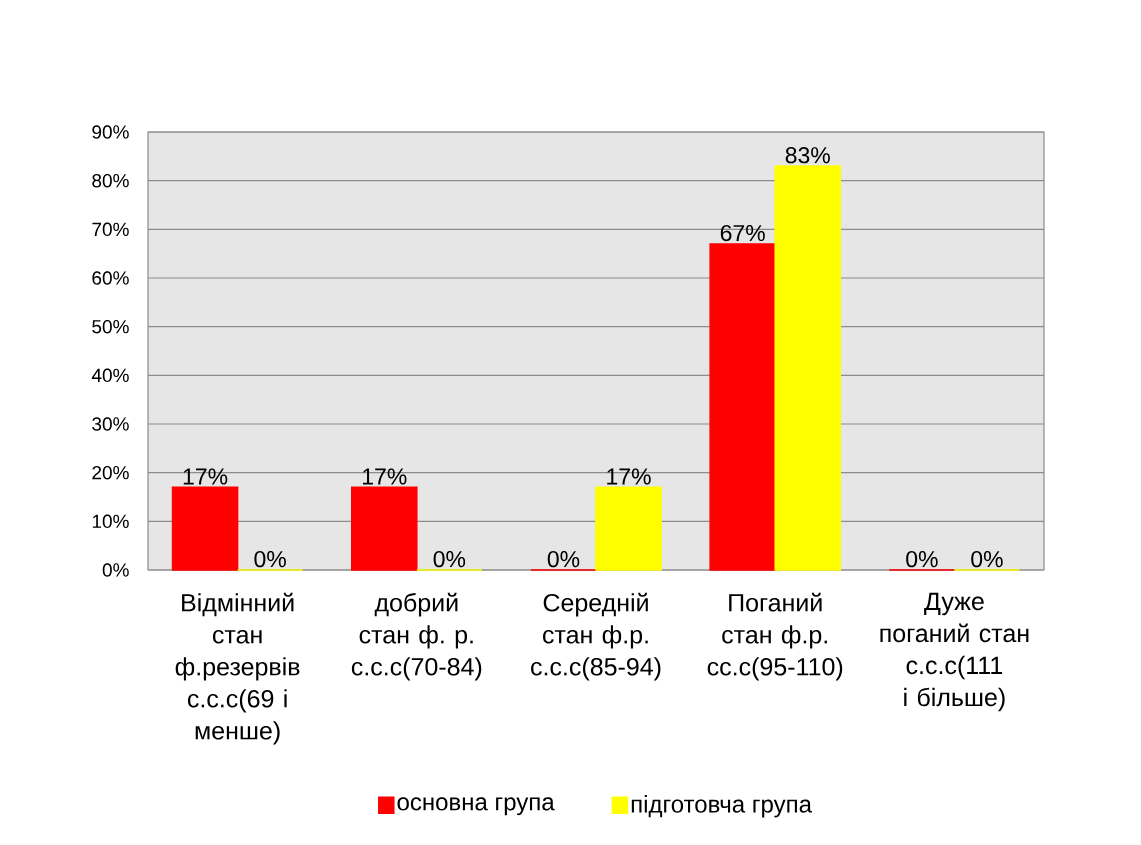 The width and height of the screenshot is (1141, 845). I want to click on legend-label: основна група, so click(476, 806).